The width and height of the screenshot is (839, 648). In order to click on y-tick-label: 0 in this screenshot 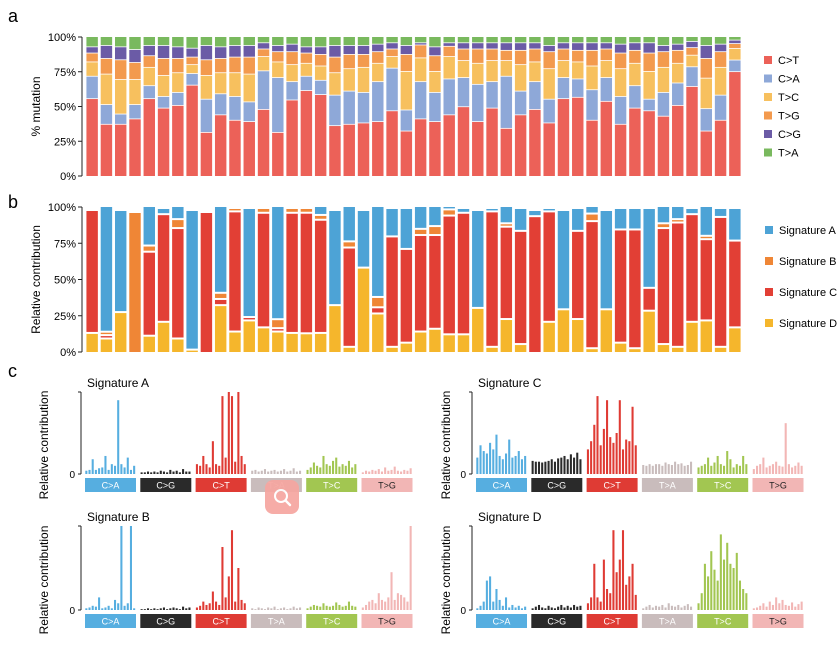, I will do `click(463, 611)`.